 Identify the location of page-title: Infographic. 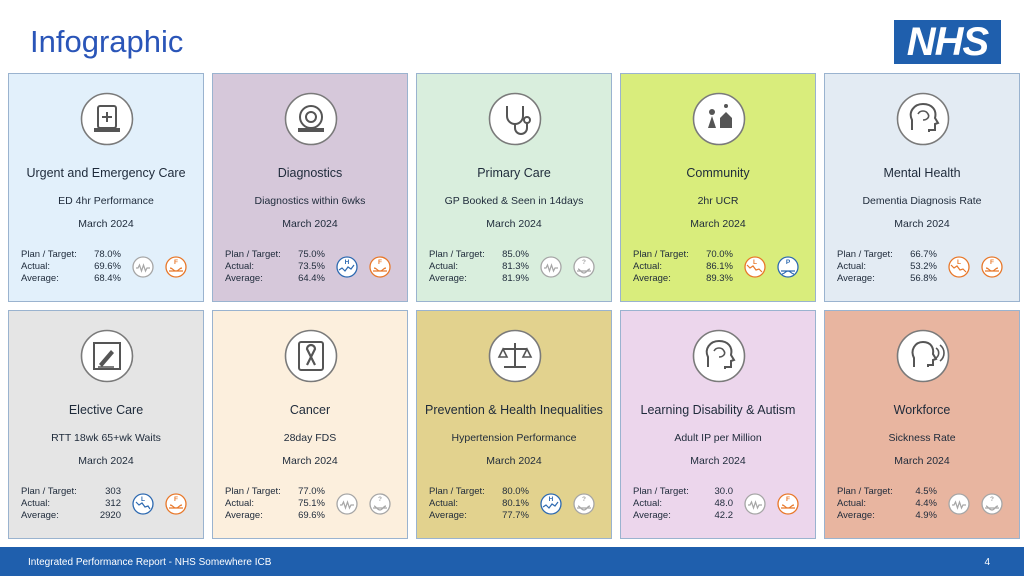
(107, 41).